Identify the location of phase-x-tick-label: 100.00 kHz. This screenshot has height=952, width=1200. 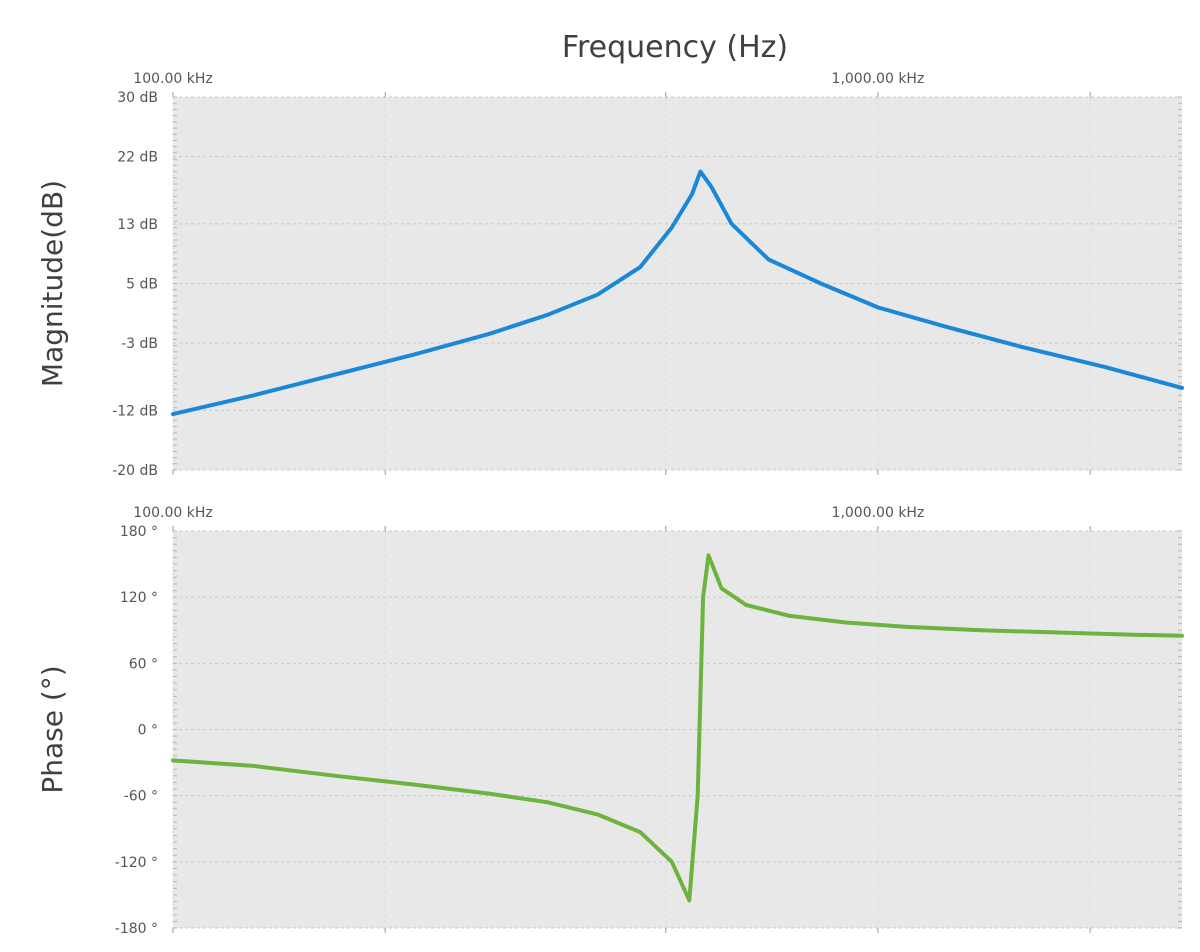
(172, 513).